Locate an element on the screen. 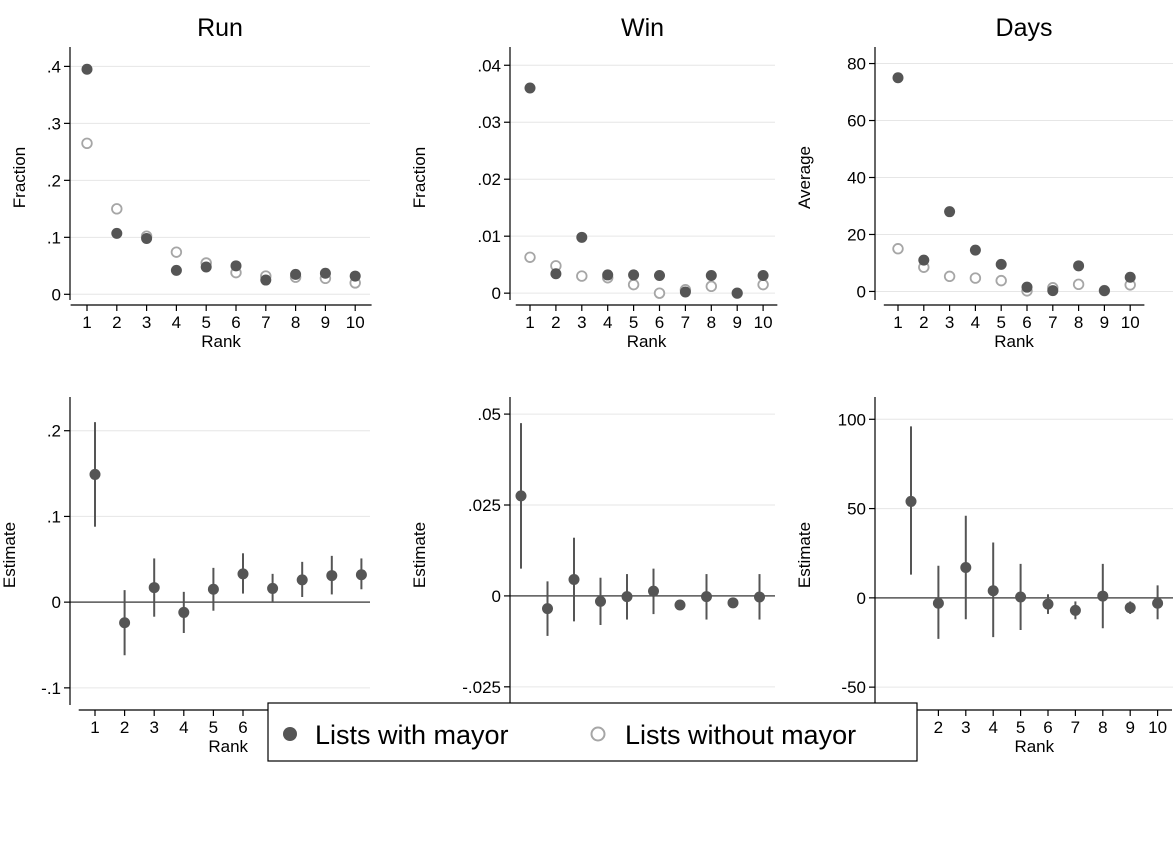 This screenshot has width=1173, height=841. legend-label-with-mayor: Lists with mayor is located at coordinates (412, 735).